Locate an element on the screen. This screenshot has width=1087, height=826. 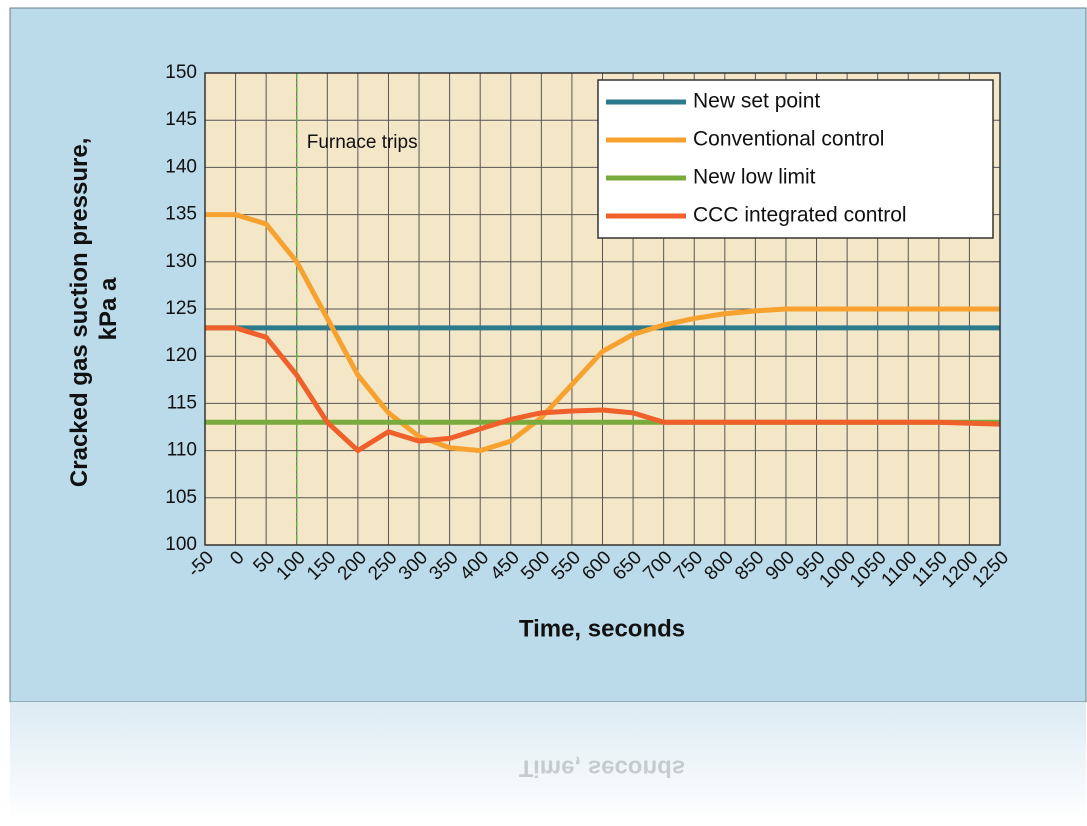
y-tick-label: 110 is located at coordinates (182, 450).